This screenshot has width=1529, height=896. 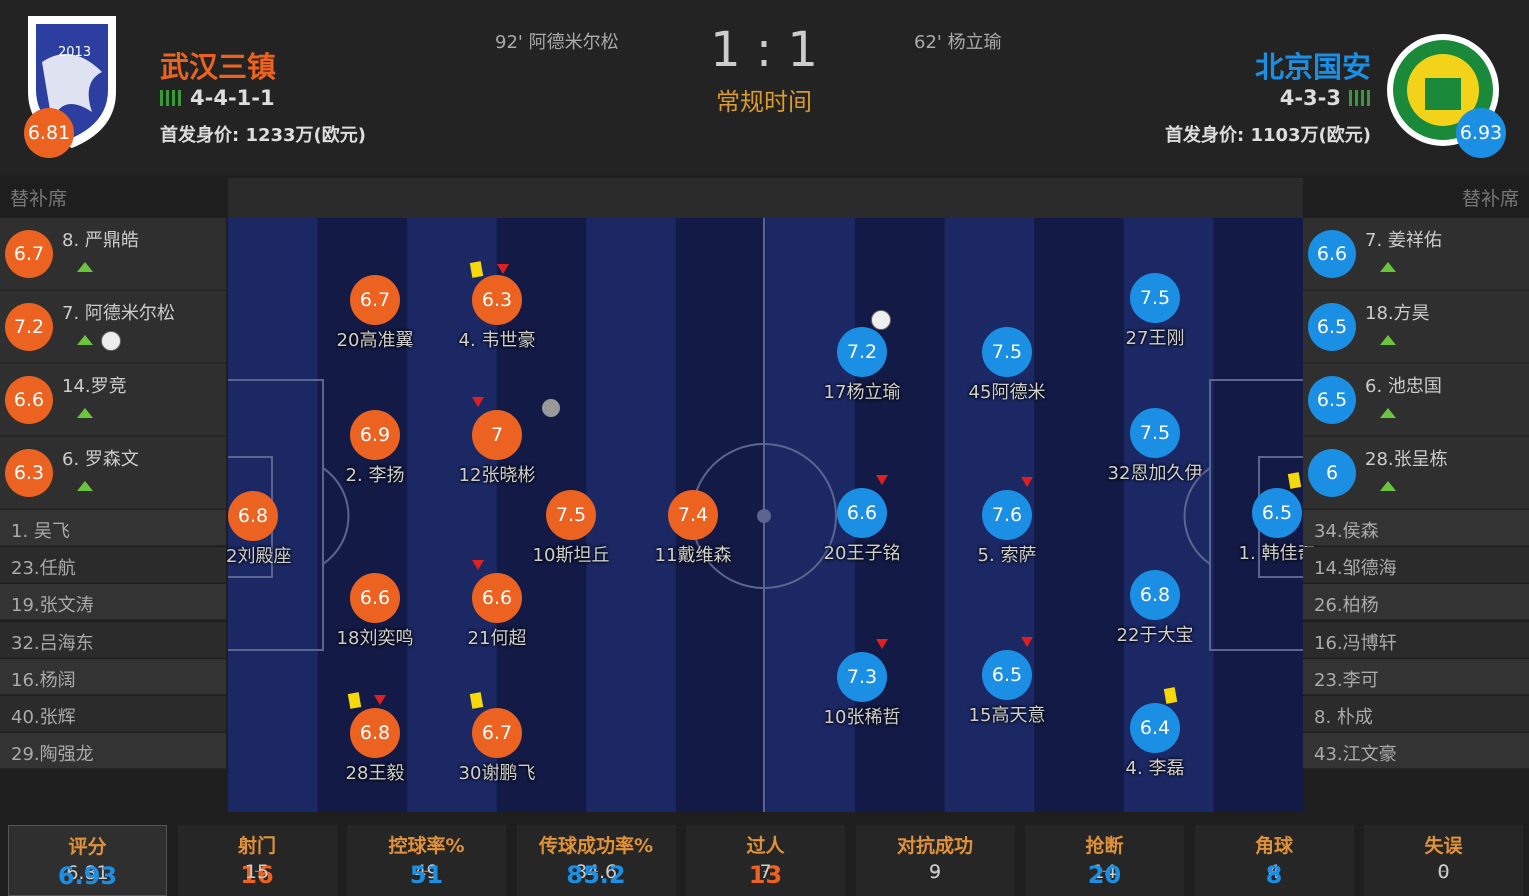 I want to click on player-rating: 7.3, so click(x=862, y=677).